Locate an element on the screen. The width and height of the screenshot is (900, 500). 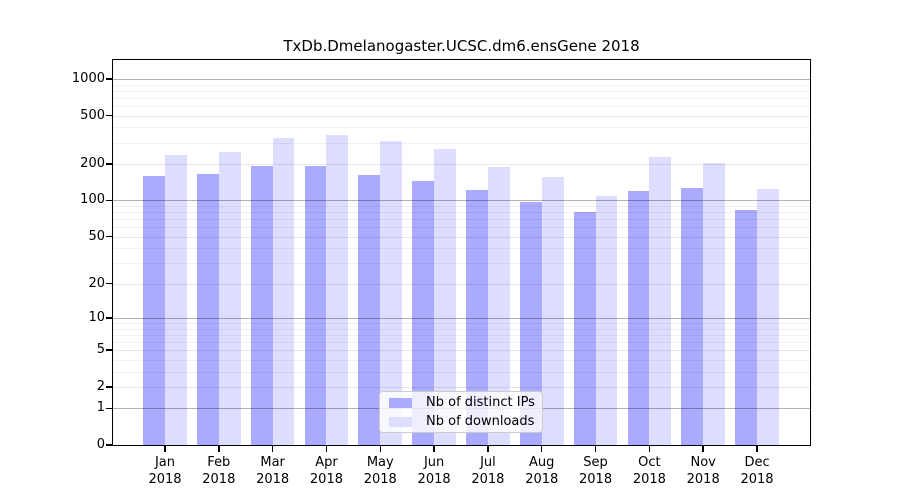
legend-swatch-downloads is located at coordinates (400, 421).